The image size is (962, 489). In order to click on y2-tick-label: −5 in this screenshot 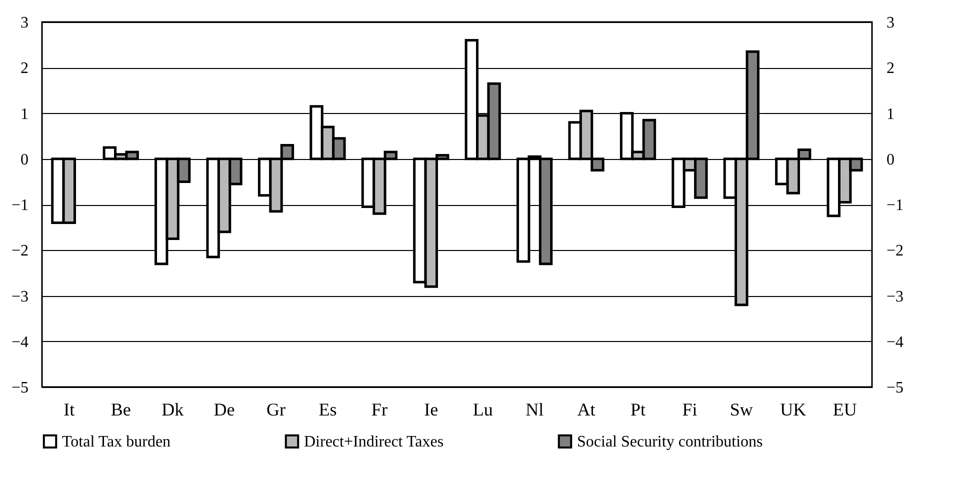, I will do `click(895, 388)`.